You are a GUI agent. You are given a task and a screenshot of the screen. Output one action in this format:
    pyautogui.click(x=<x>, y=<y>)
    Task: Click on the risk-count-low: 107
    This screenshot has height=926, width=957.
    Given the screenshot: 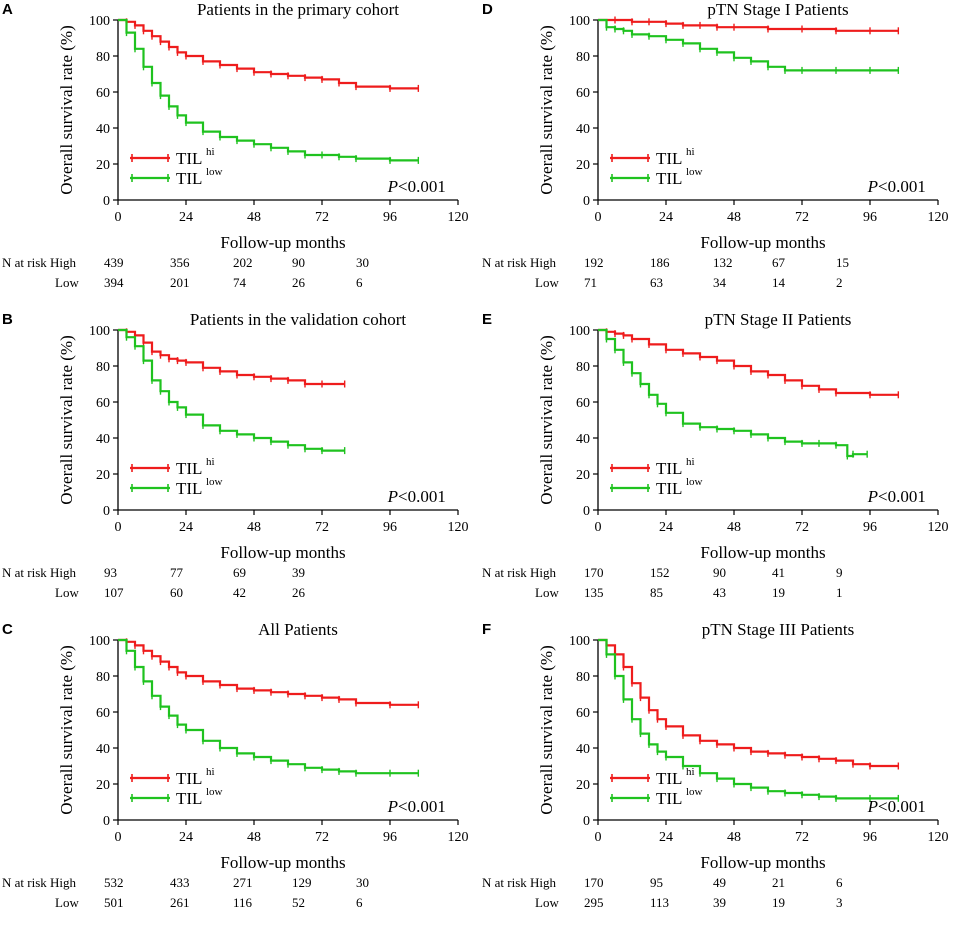 What is the action you would take?
    pyautogui.click(x=114, y=592)
    